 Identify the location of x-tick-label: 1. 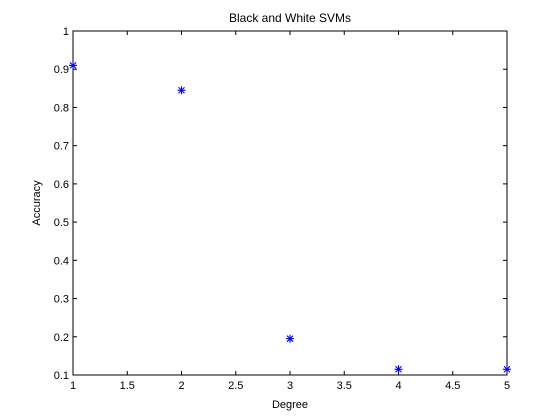
(73, 386).